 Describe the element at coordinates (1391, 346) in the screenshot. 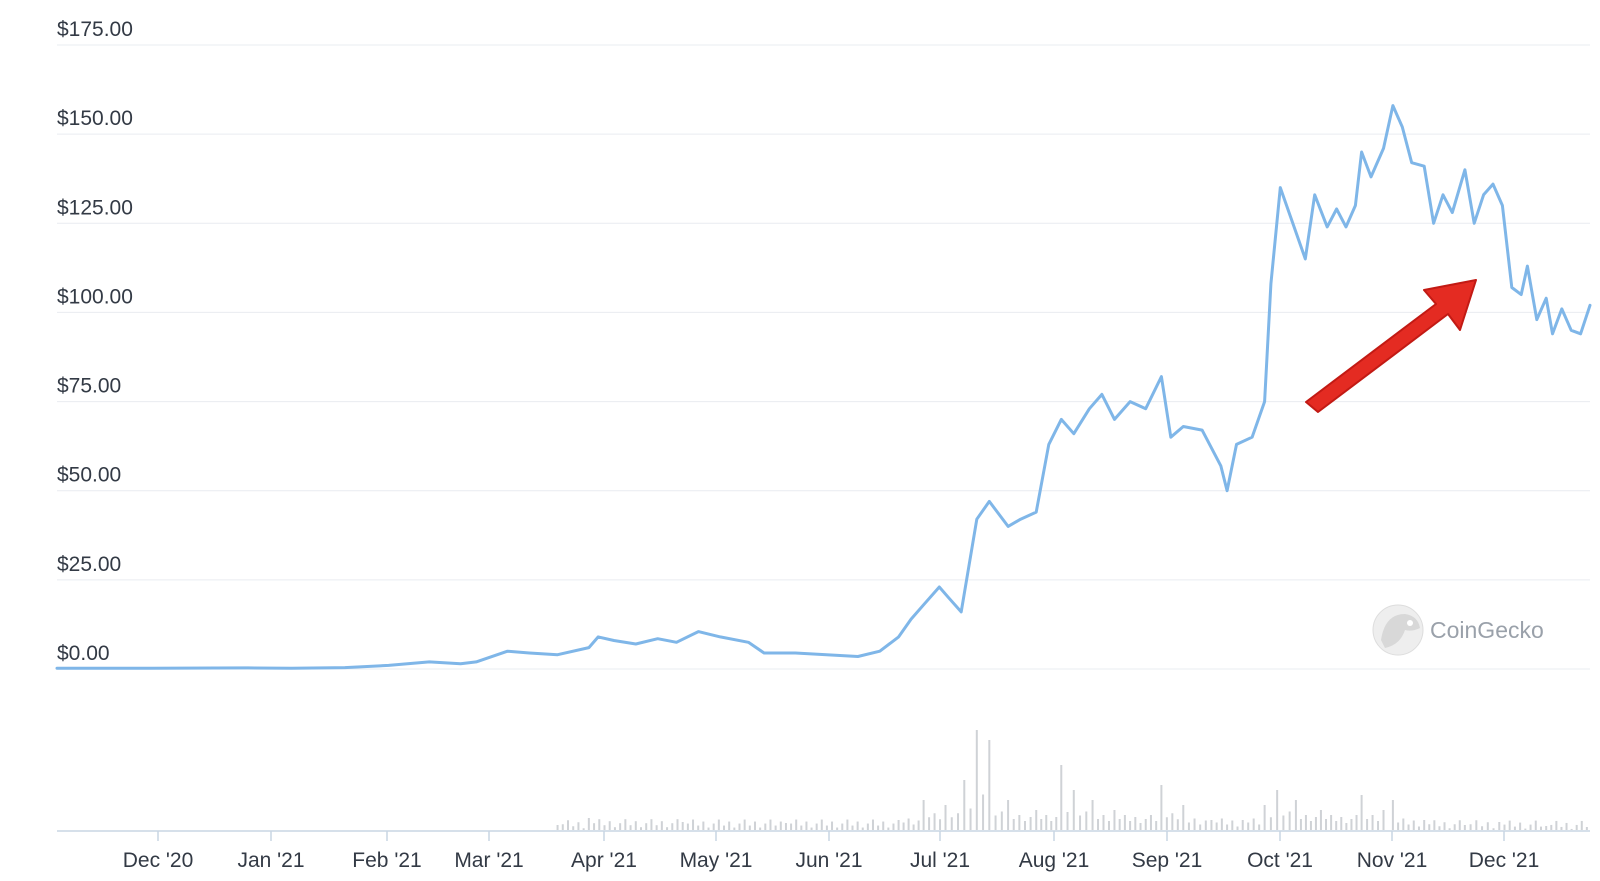

I see `annotation-arrow` at that location.